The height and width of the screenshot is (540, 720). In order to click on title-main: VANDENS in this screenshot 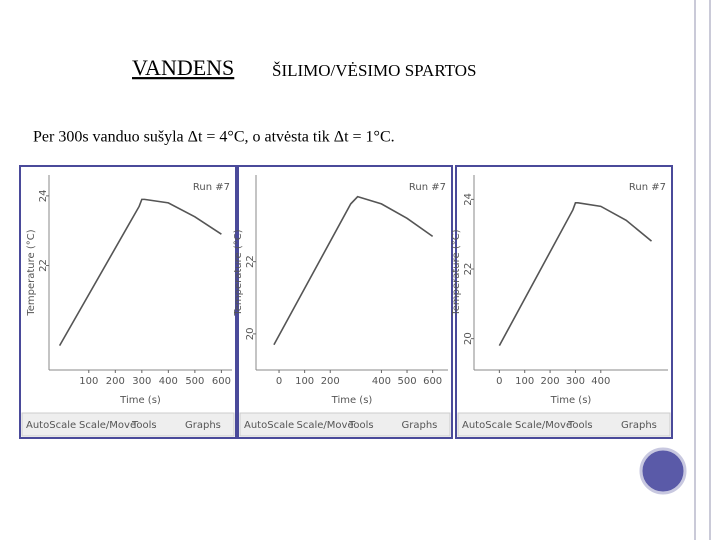, I will do `click(183, 67)`.